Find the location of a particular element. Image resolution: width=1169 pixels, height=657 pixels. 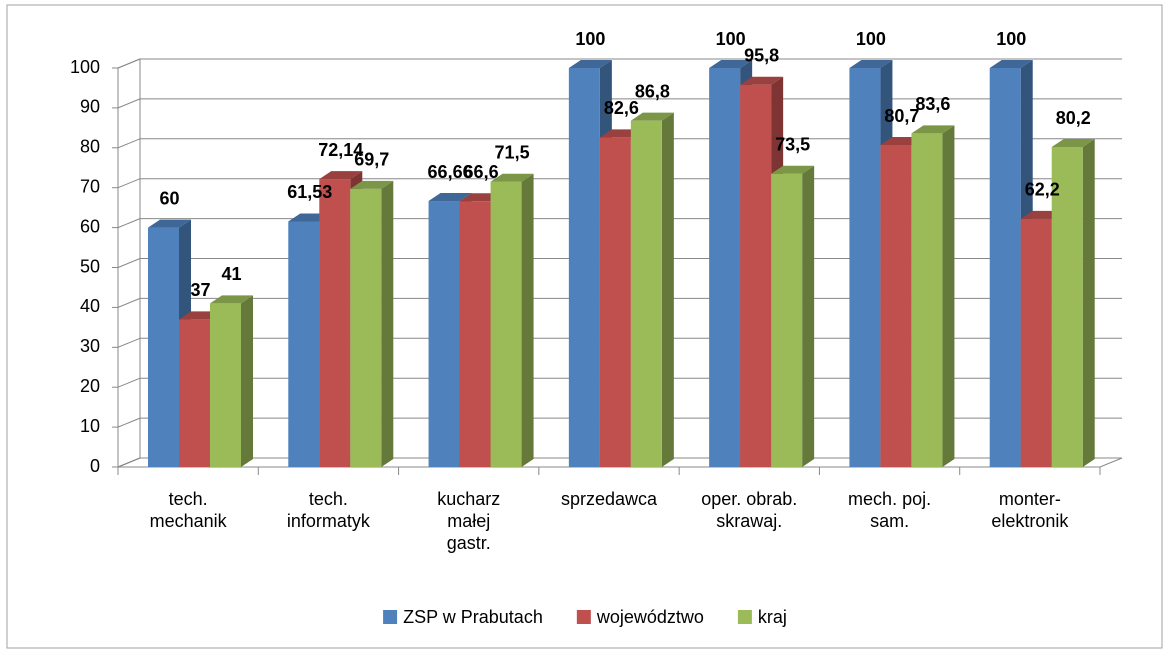

x-tick-label: monter-elektronik is located at coordinates (1030, 510).